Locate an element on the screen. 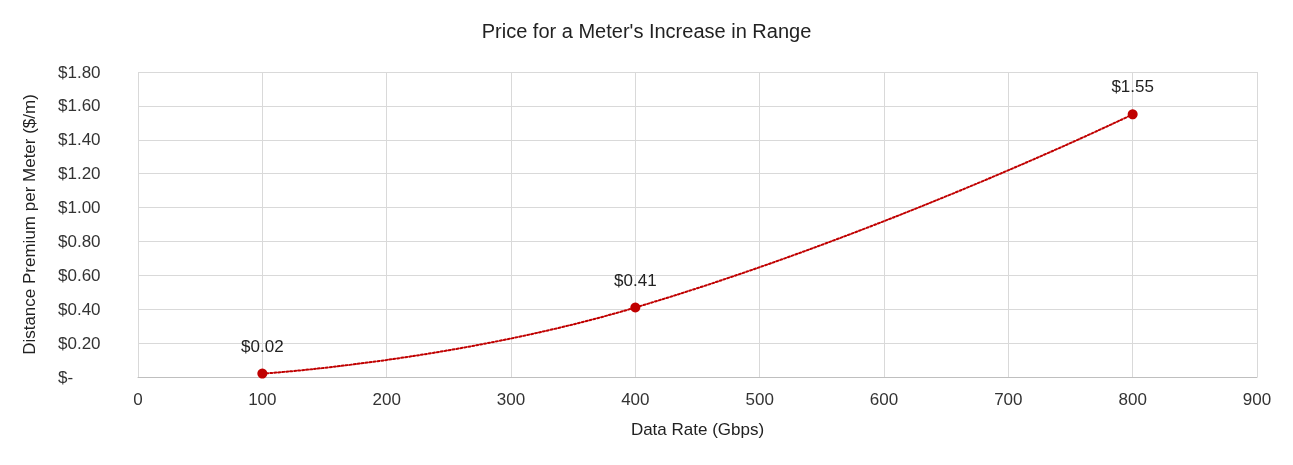 Image resolution: width=1293 pixels, height=465 pixels. x-tick-label: 400 is located at coordinates (635, 399).